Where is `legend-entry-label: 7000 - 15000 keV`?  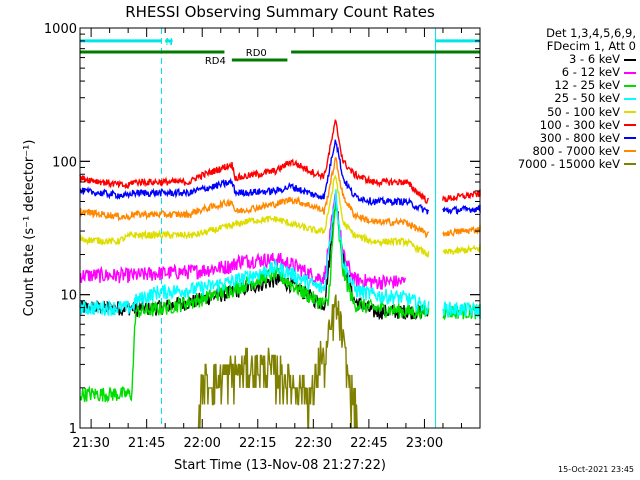 legend-entry-label: 7000 - 15000 keV is located at coordinates (568, 163).